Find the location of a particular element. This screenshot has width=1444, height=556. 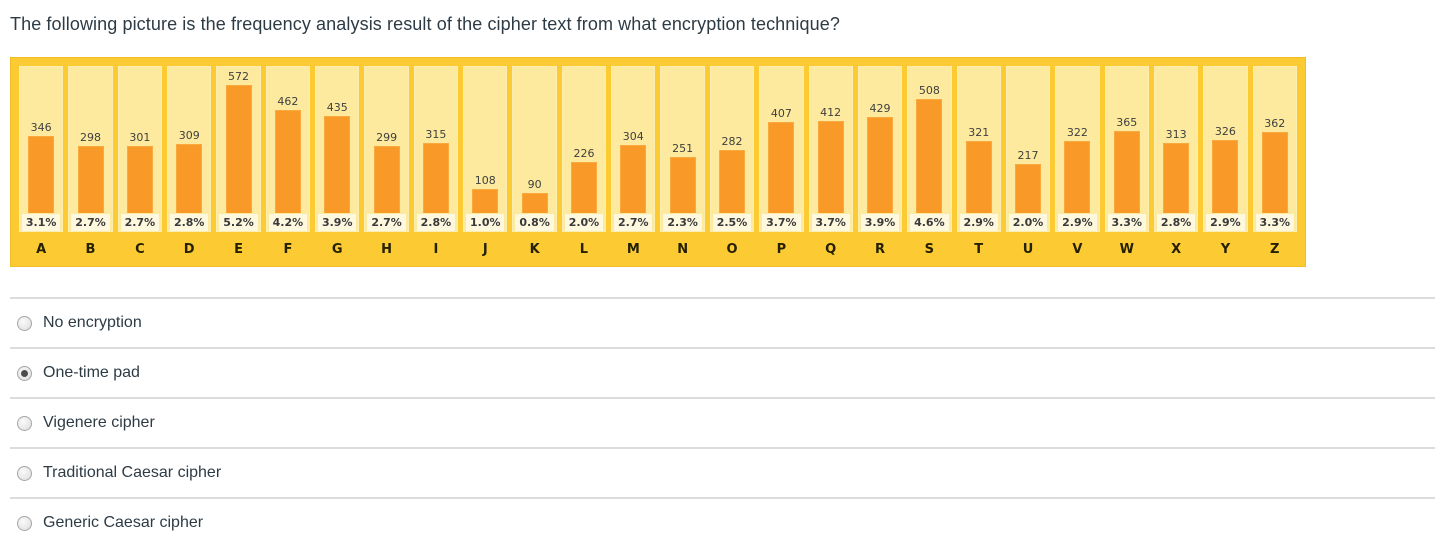

axis-letter-K: K is located at coordinates (534, 249).